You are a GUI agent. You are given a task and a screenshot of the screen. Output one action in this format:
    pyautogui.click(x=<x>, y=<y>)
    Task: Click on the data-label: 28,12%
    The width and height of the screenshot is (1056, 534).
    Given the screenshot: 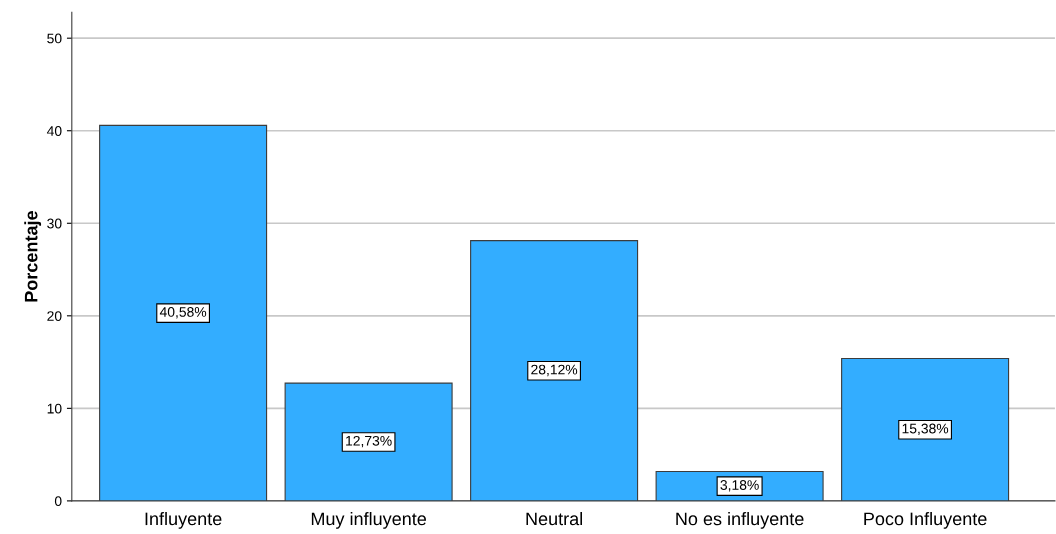 What is the action you would take?
    pyautogui.click(x=554, y=370)
    